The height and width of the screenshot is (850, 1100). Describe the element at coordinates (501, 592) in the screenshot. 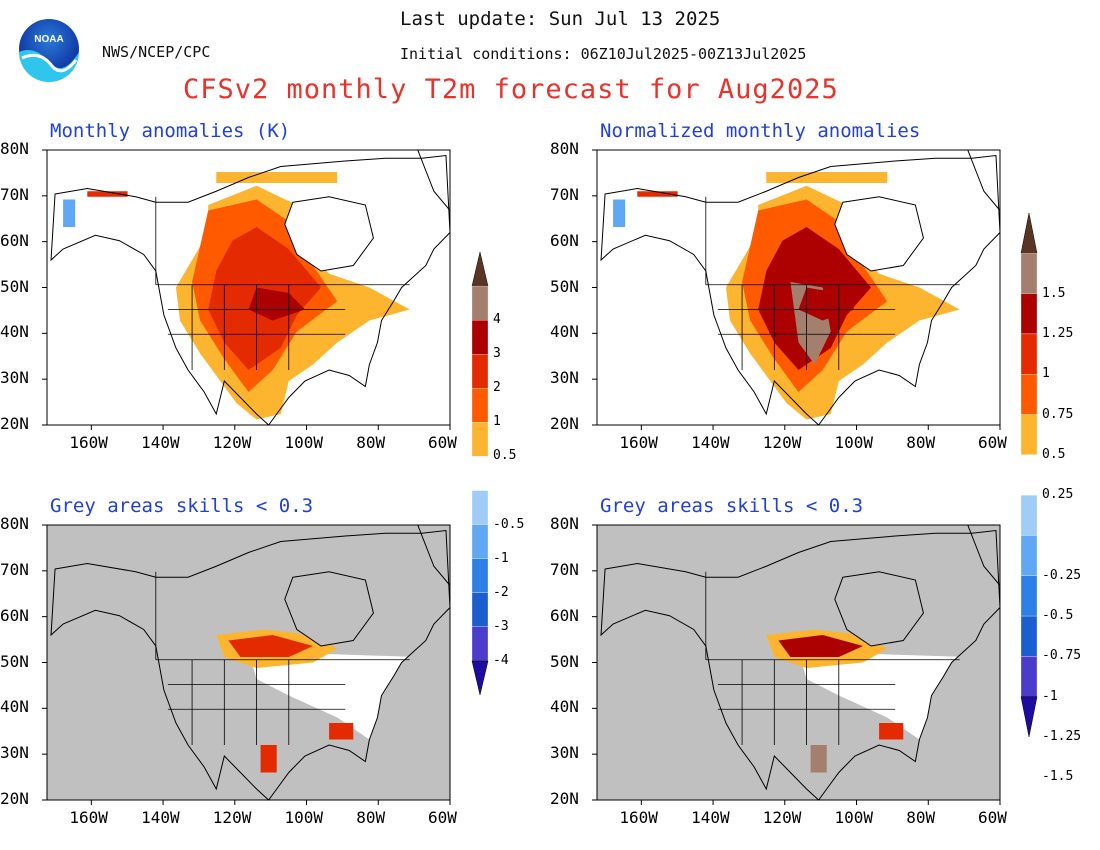

I see `colorbar-label: -2` at that location.